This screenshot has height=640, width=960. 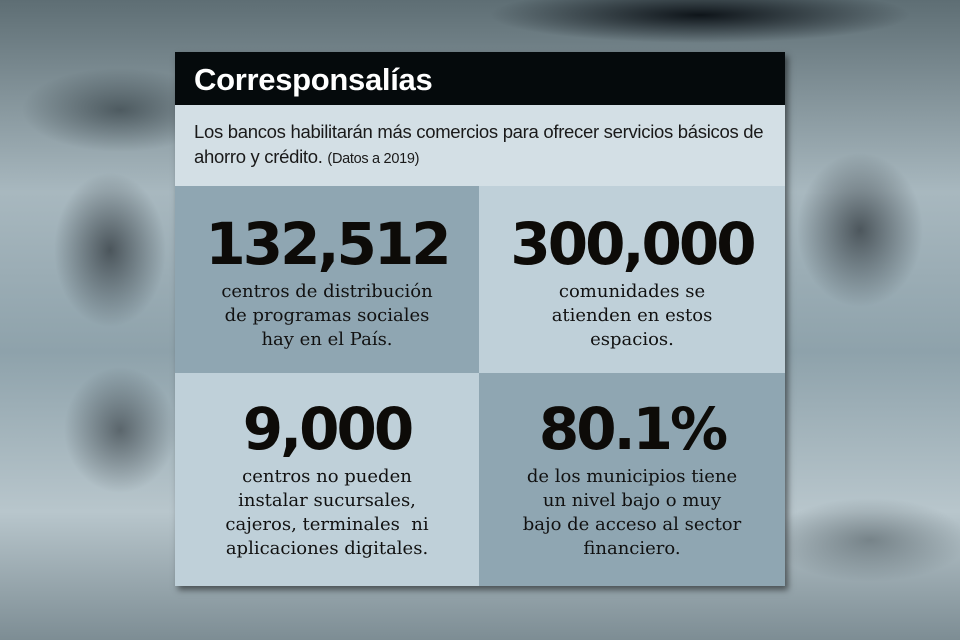 What do you see at coordinates (632, 339) in the screenshot?
I see `desc-line: espacios.` at bounding box center [632, 339].